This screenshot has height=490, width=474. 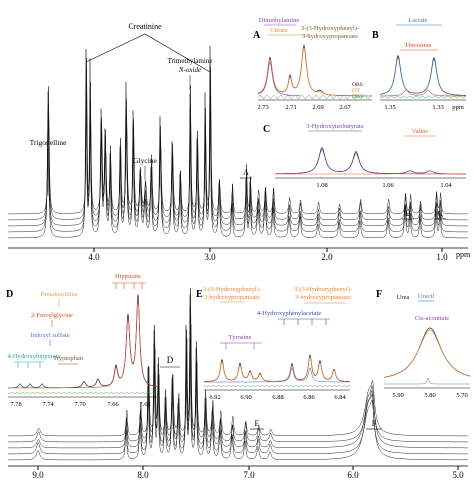 What do you see at coordinates (403, 297) in the screenshot?
I see `label-urea: Urea` at bounding box center [403, 297].